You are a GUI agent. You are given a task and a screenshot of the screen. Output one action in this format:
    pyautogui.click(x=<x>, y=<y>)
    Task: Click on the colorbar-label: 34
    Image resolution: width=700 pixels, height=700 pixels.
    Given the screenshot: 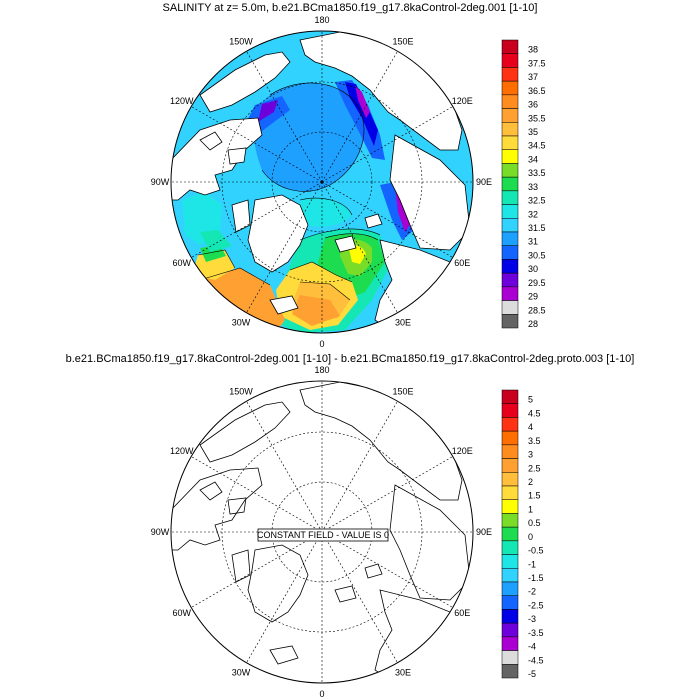 What is the action you would take?
    pyautogui.click(x=533, y=159)
    